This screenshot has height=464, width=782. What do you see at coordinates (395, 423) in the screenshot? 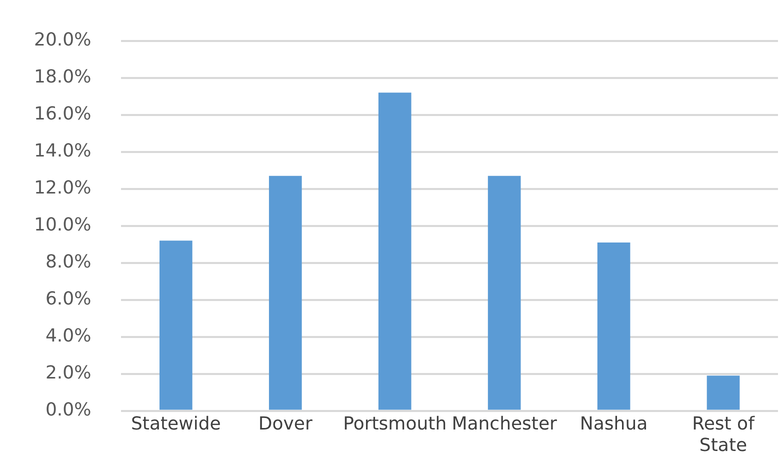
I see `x-tick-label: Portsmouth` at bounding box center [395, 423].